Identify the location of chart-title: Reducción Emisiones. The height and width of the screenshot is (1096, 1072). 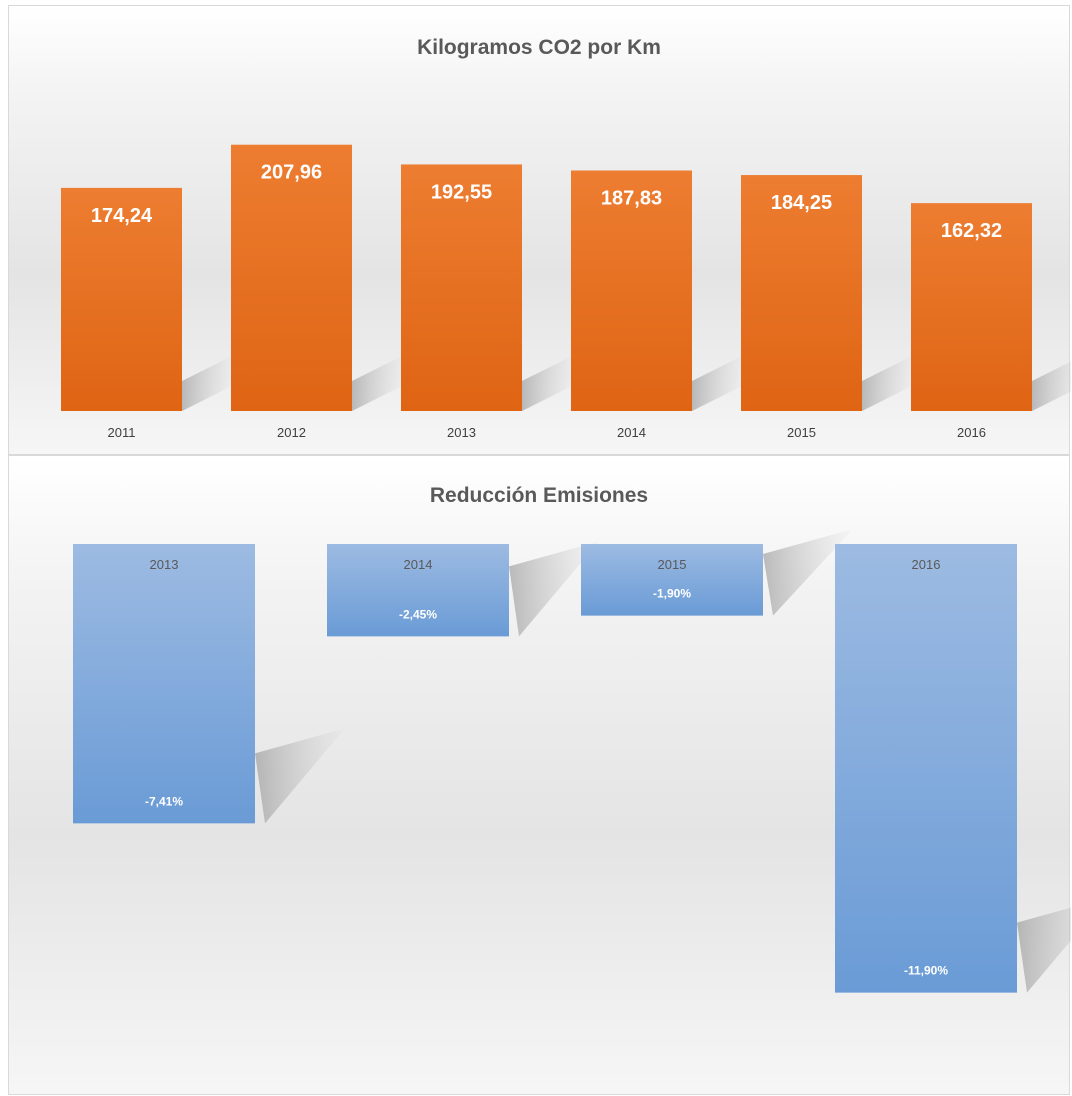
(539, 495).